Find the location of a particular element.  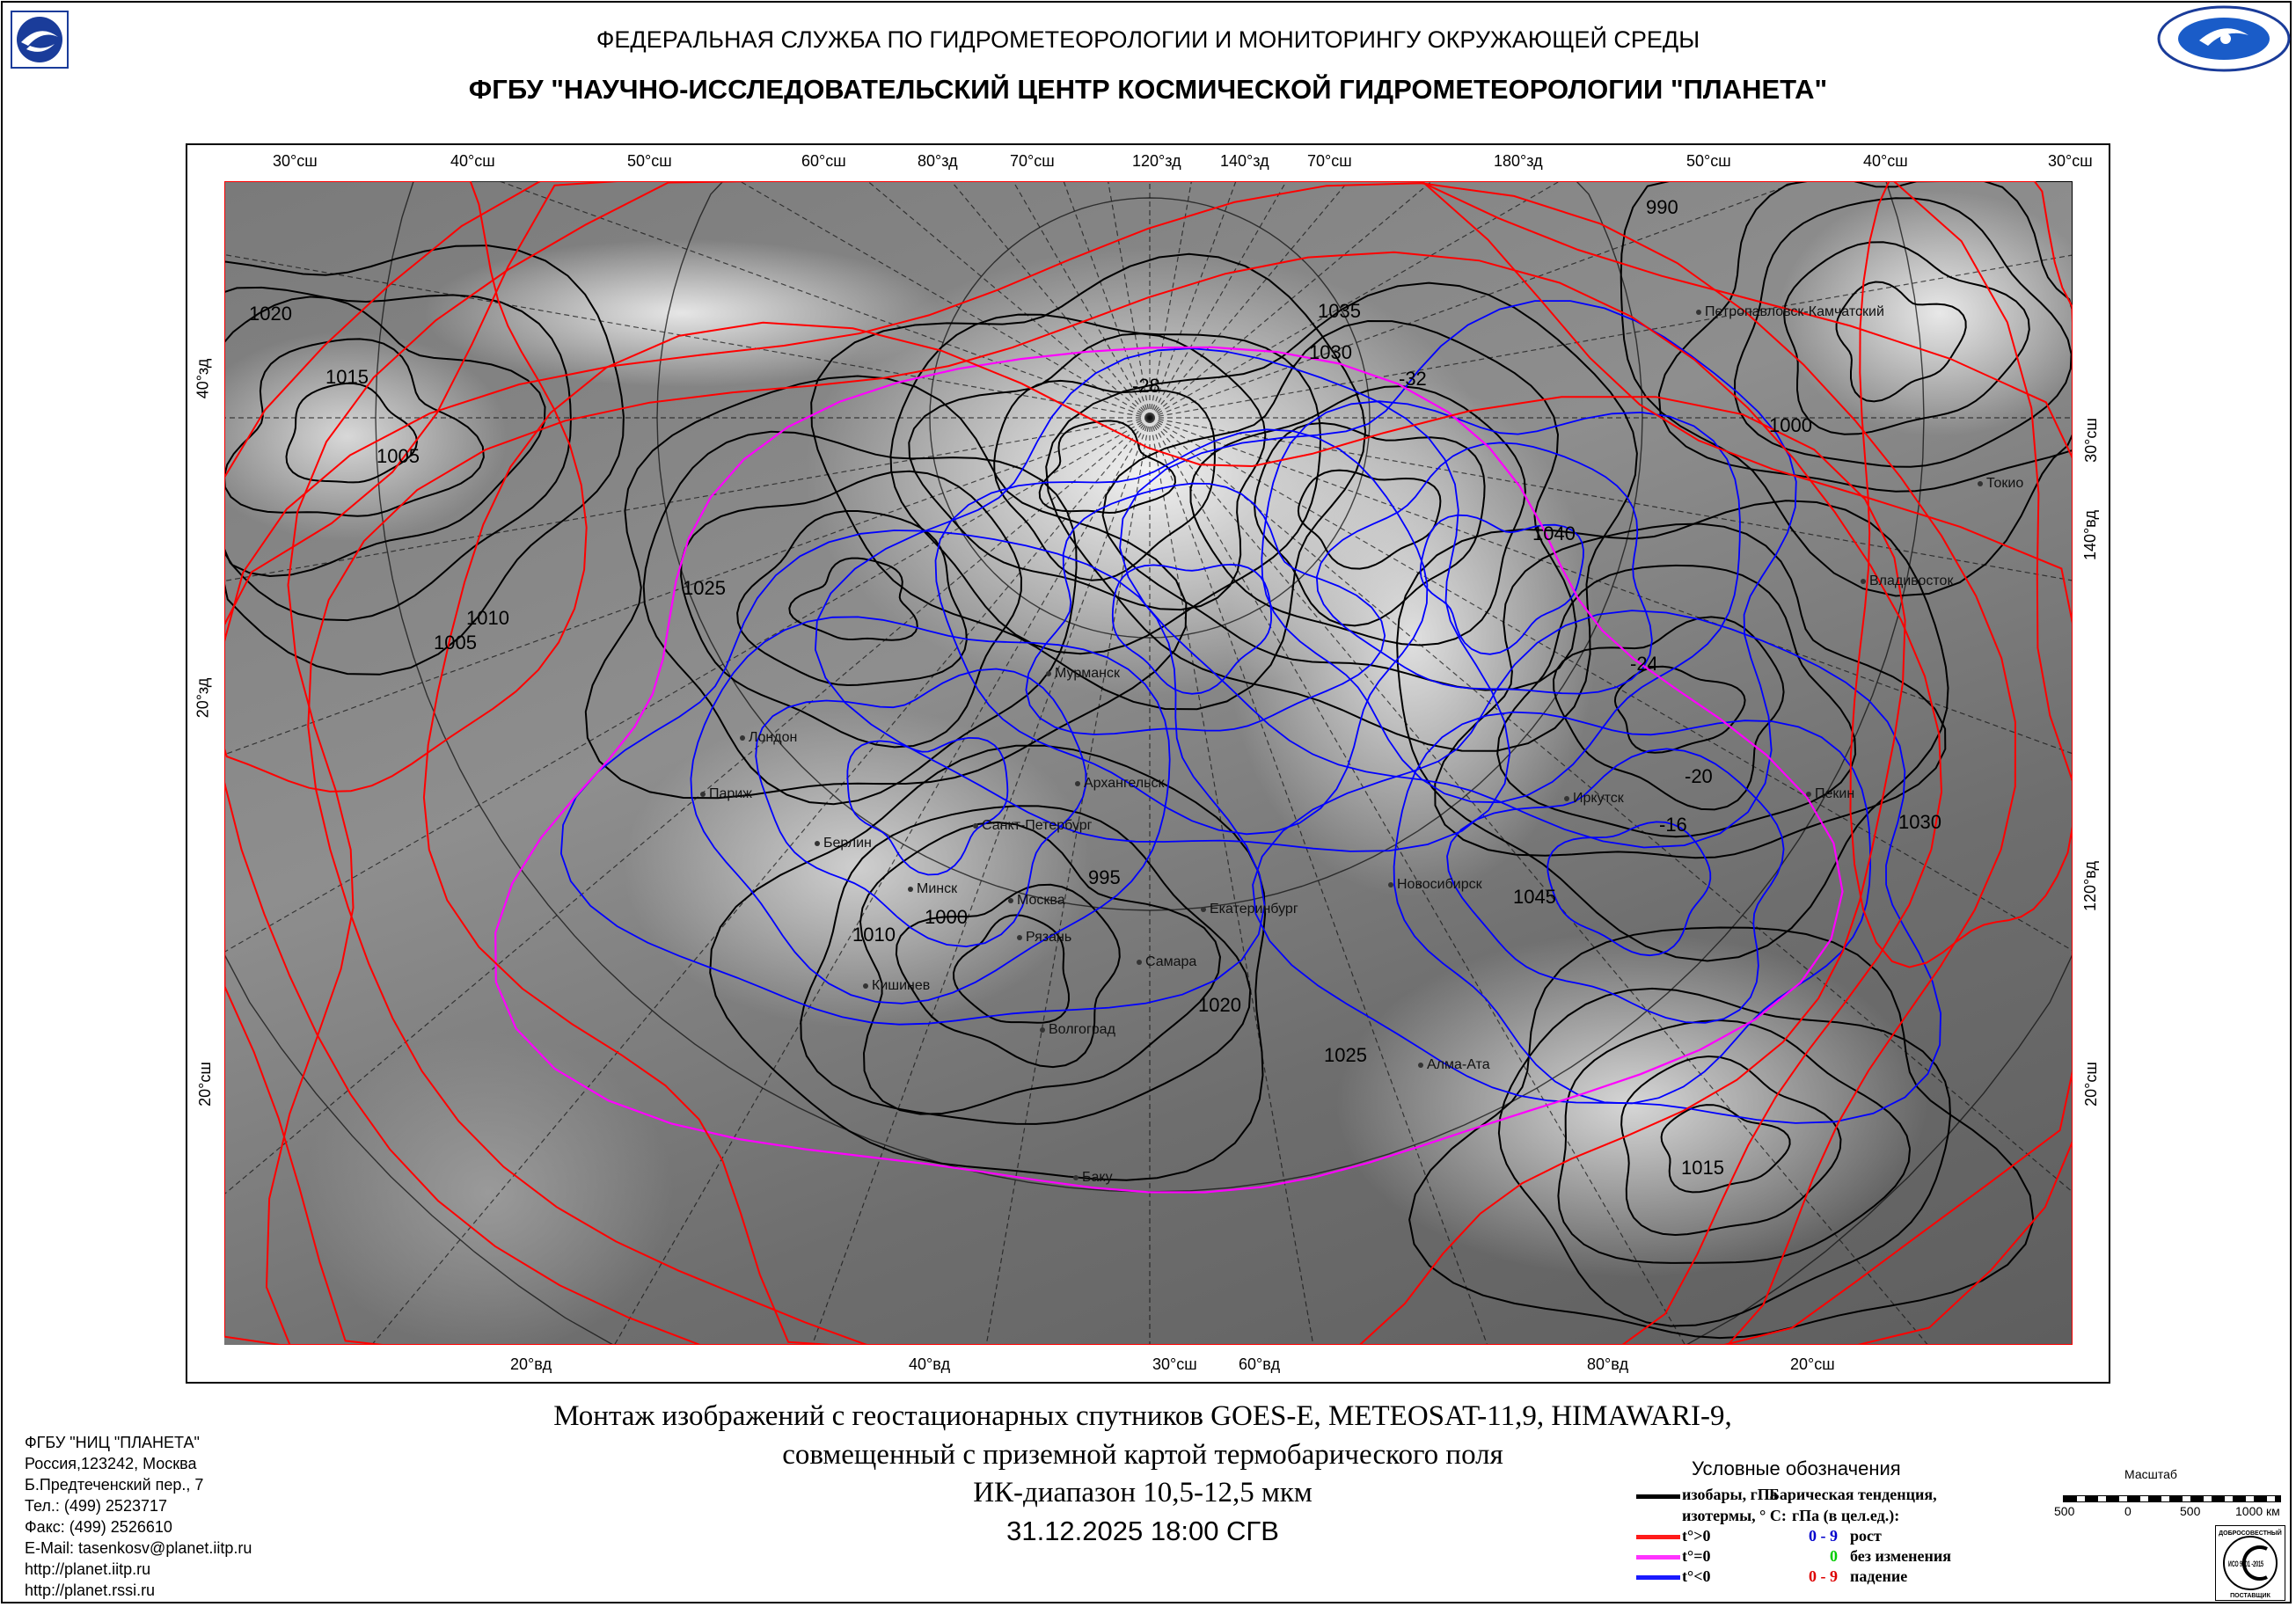

city-label: Санкт-Петербург is located at coordinates (1032, 826).